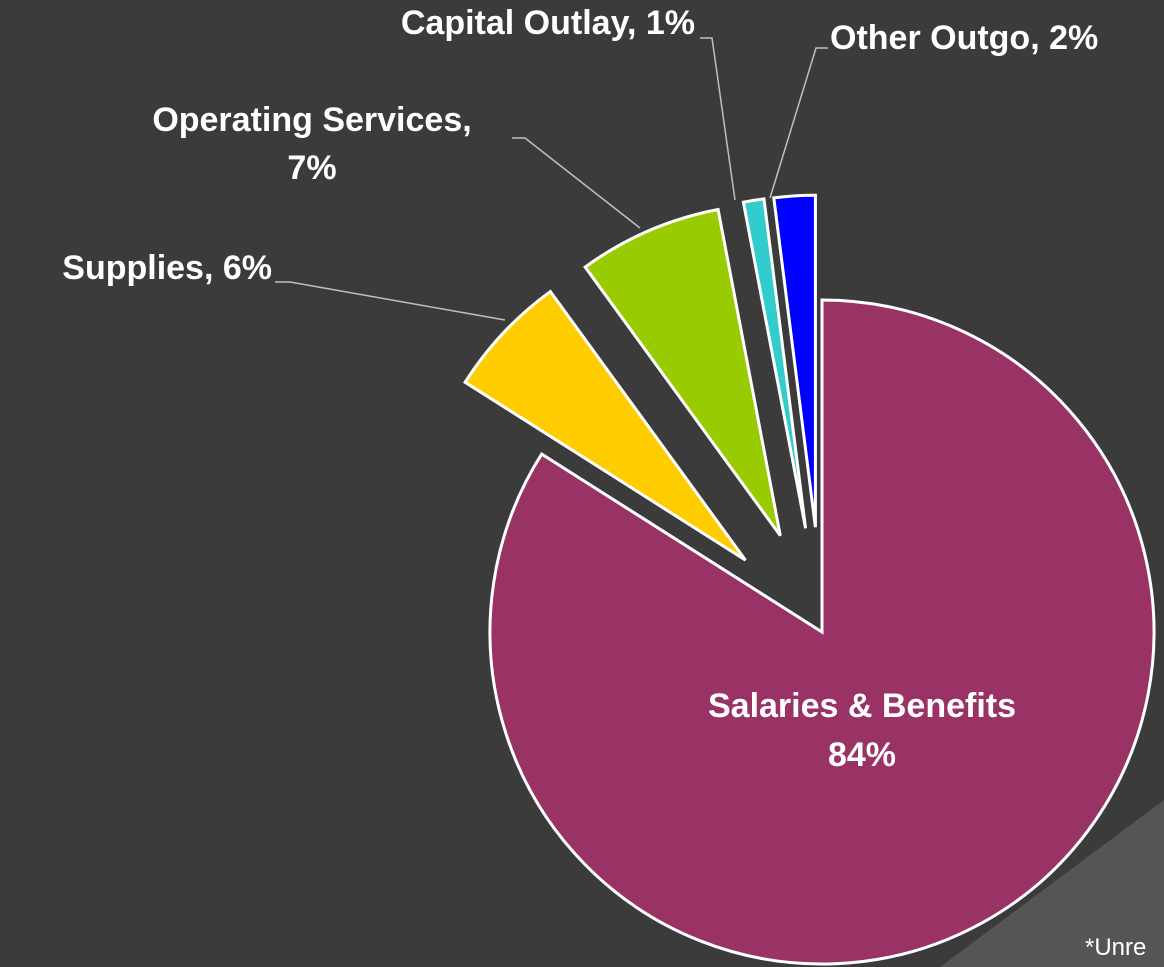  I want to click on data-label: Salaries & Benefits 84%, so click(862, 730).